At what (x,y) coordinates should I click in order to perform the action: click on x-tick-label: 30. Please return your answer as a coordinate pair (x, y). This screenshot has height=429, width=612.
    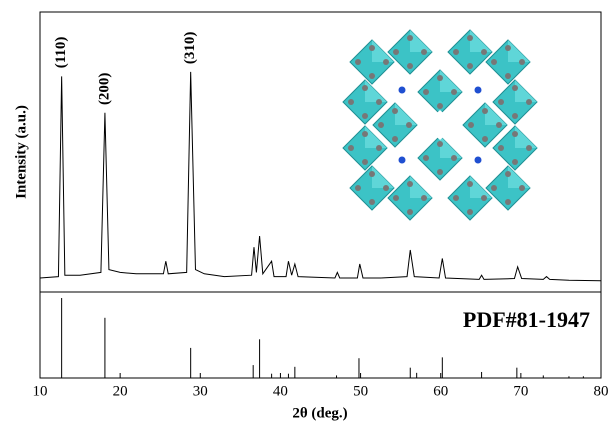
    Looking at the image, I should click on (200, 391).